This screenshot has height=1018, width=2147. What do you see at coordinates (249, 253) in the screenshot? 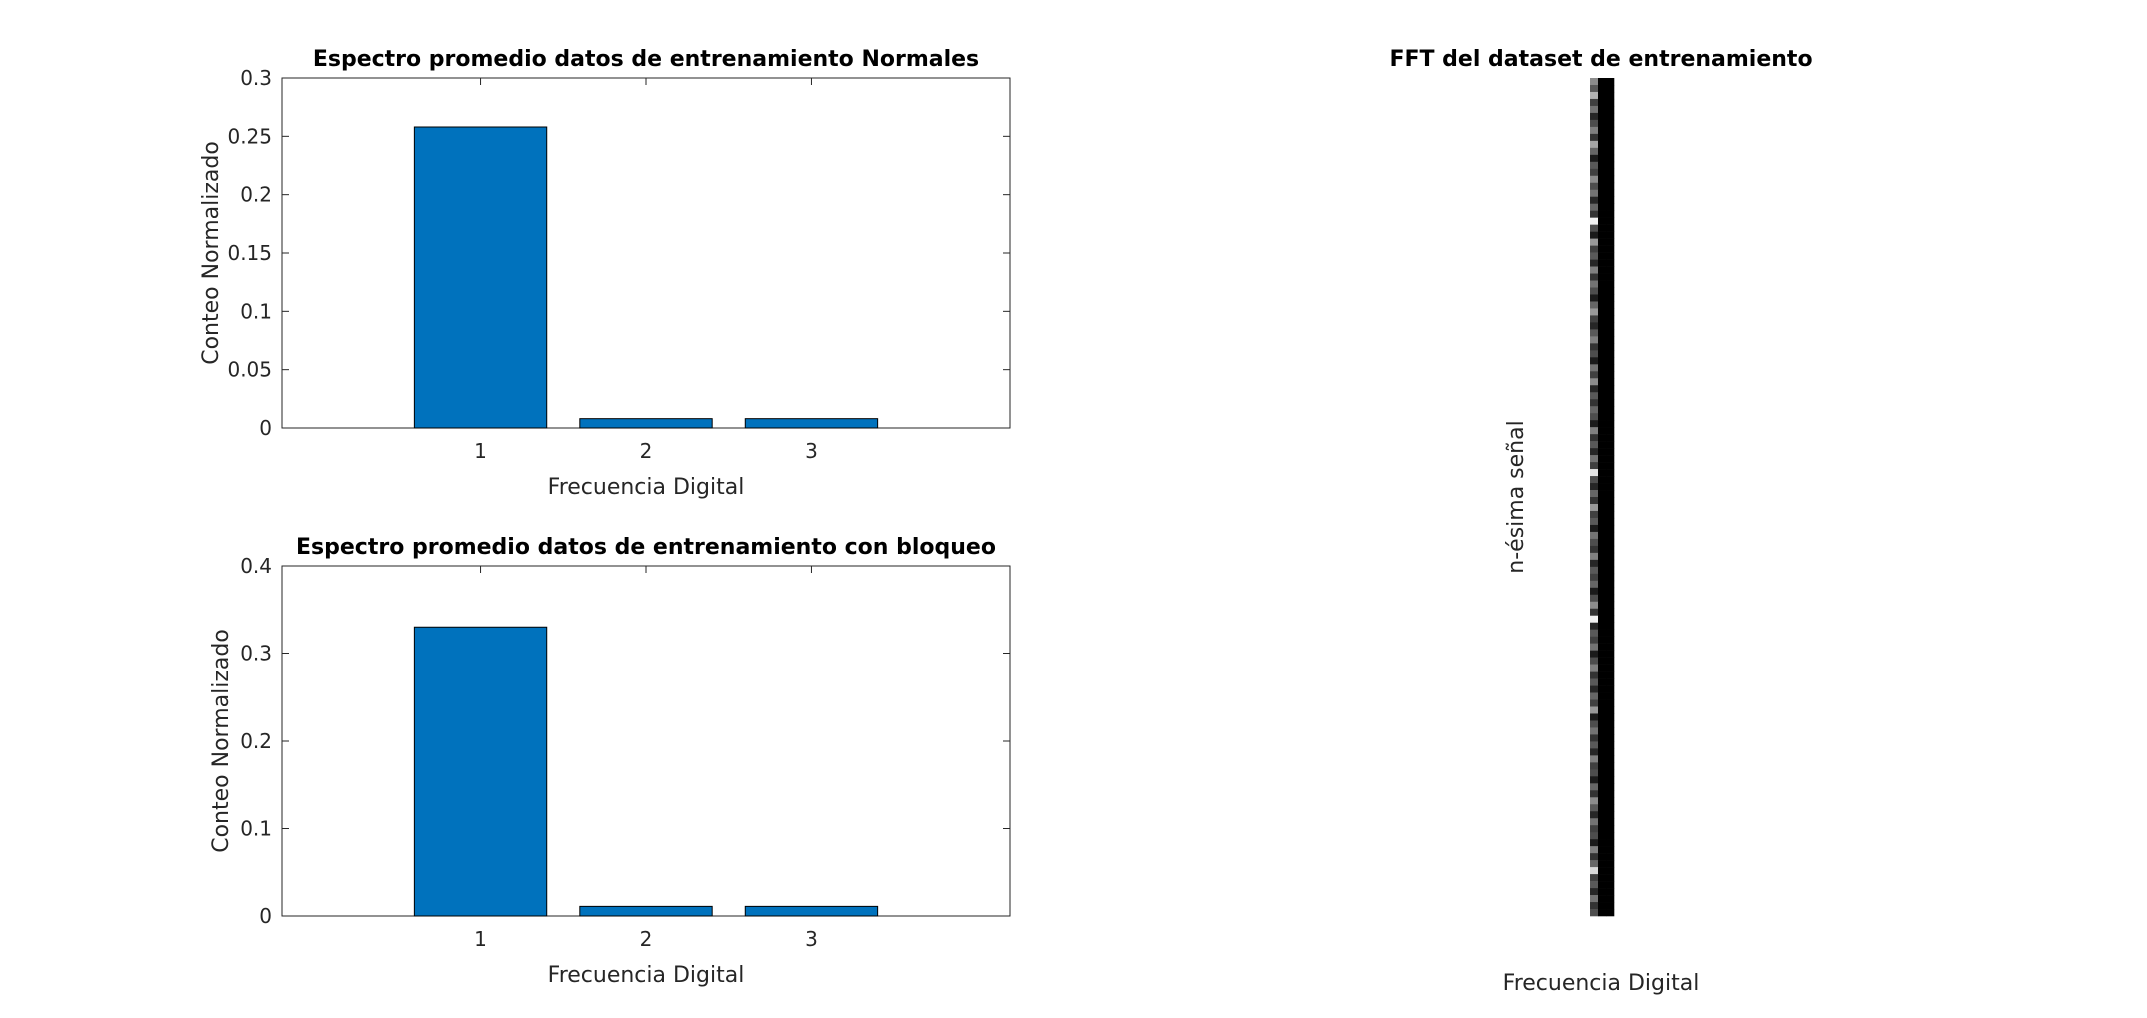
I see `y-tick-label: 0.15` at bounding box center [249, 253].